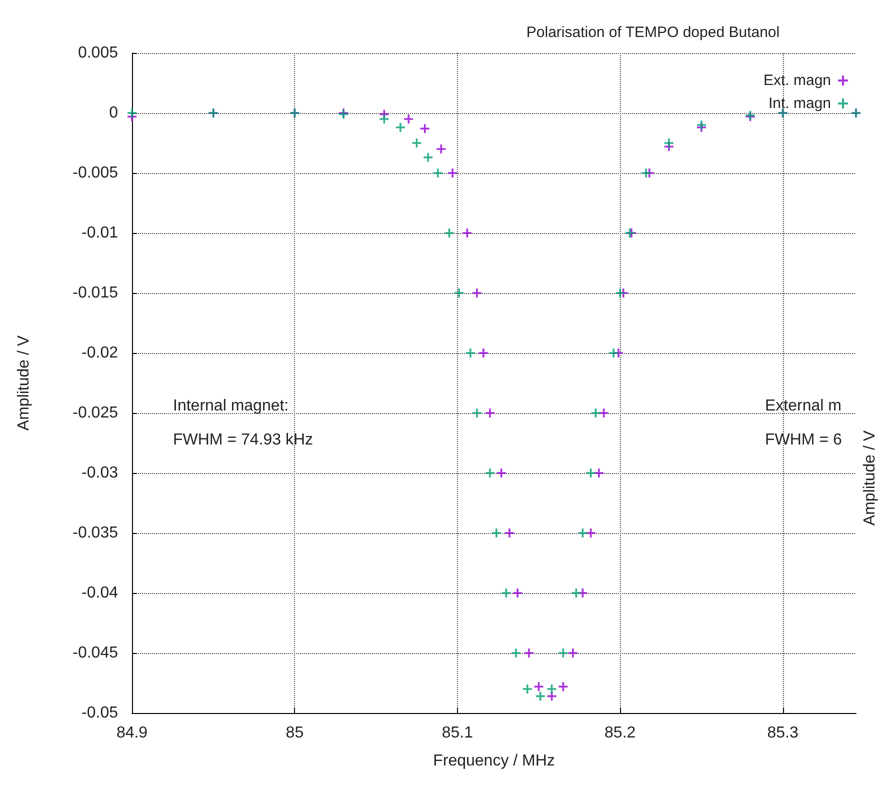  What do you see at coordinates (458, 733) in the screenshot?
I see `x-tick-label: 85.1` at bounding box center [458, 733].